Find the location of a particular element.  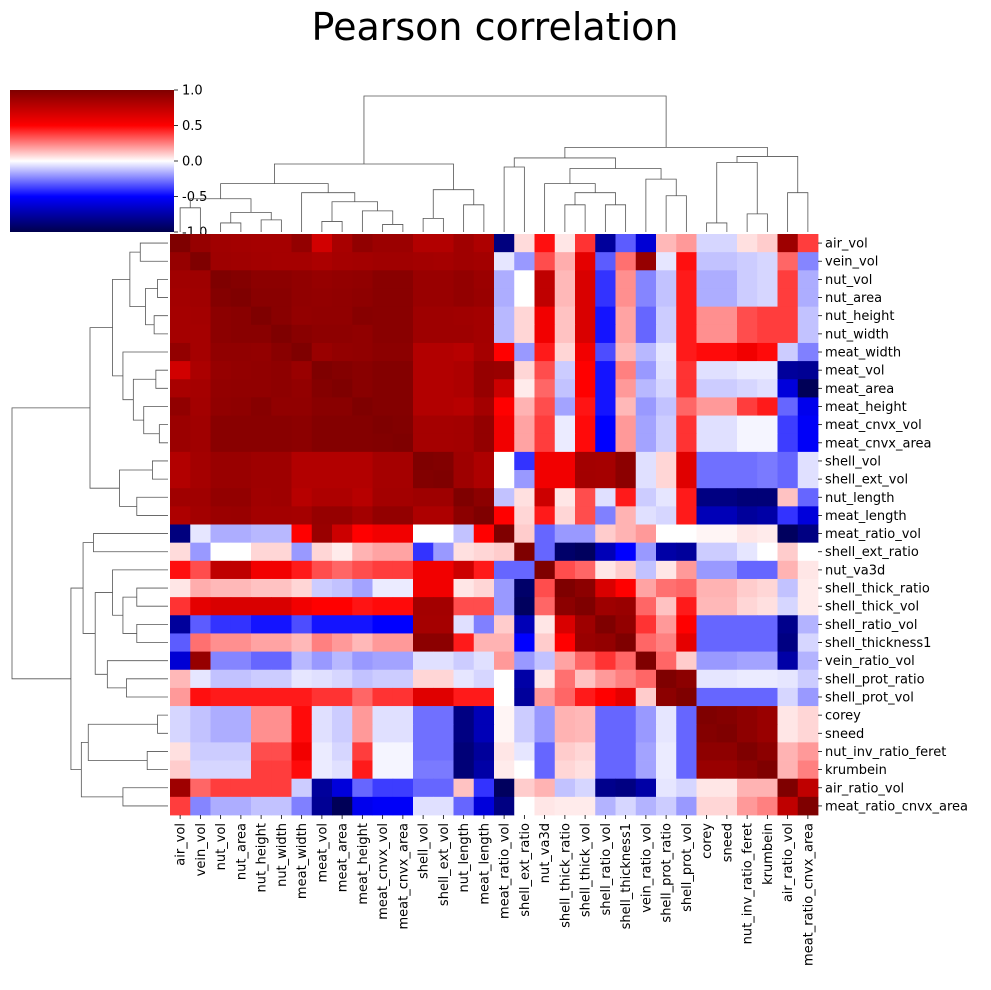

y-tick-label: nut_area is located at coordinates (853, 298).